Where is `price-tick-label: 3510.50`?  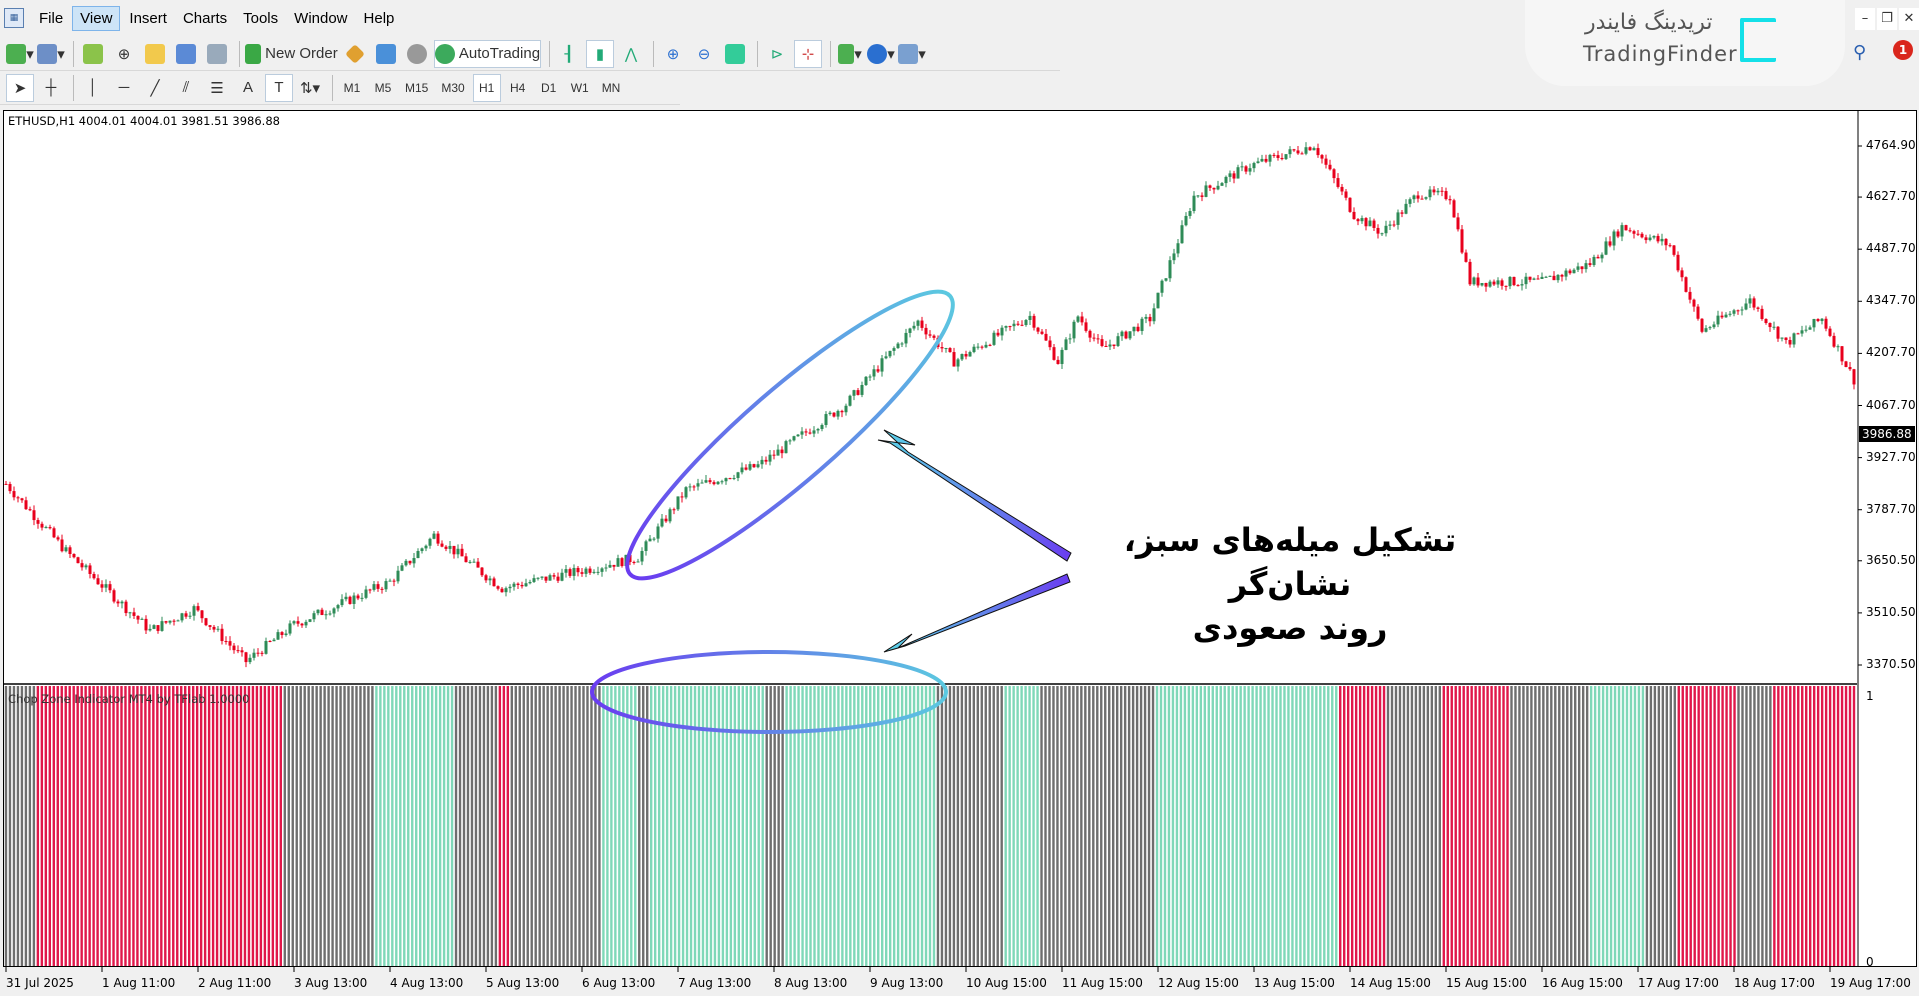
price-tick-label: 3510.50 is located at coordinates (1891, 611).